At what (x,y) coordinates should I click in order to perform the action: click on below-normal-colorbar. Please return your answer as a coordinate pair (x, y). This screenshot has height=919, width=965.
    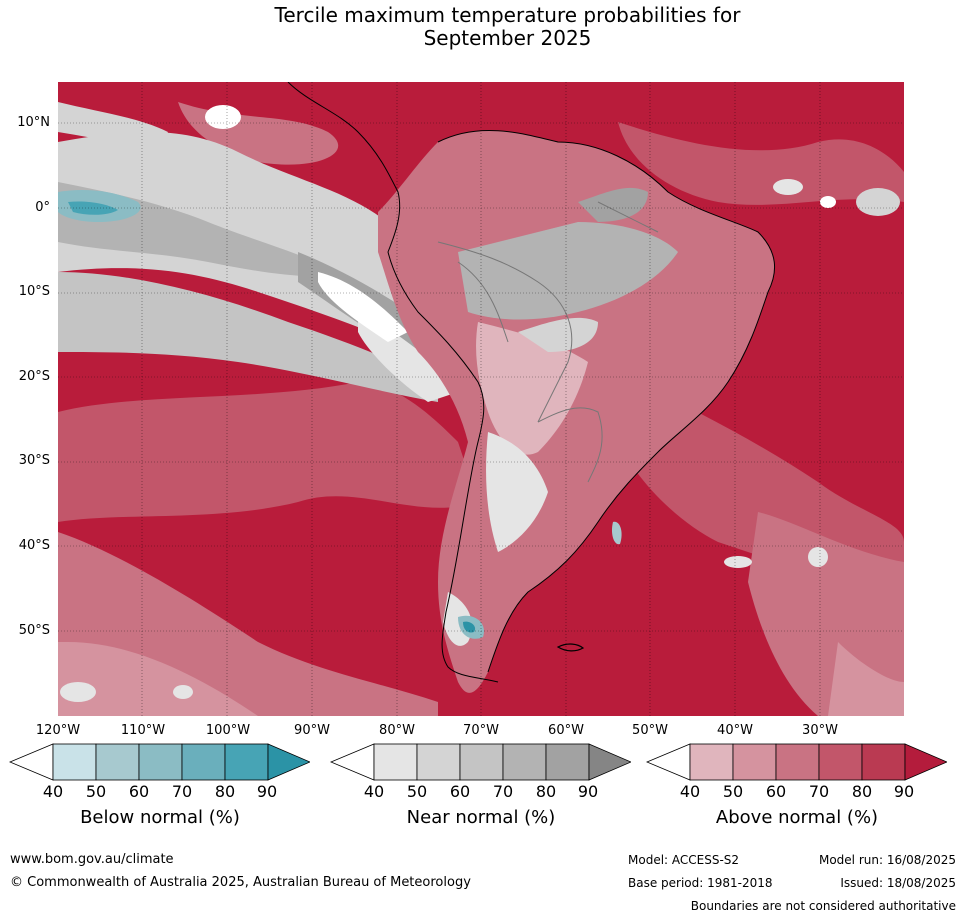
    Looking at the image, I should click on (159, 762).